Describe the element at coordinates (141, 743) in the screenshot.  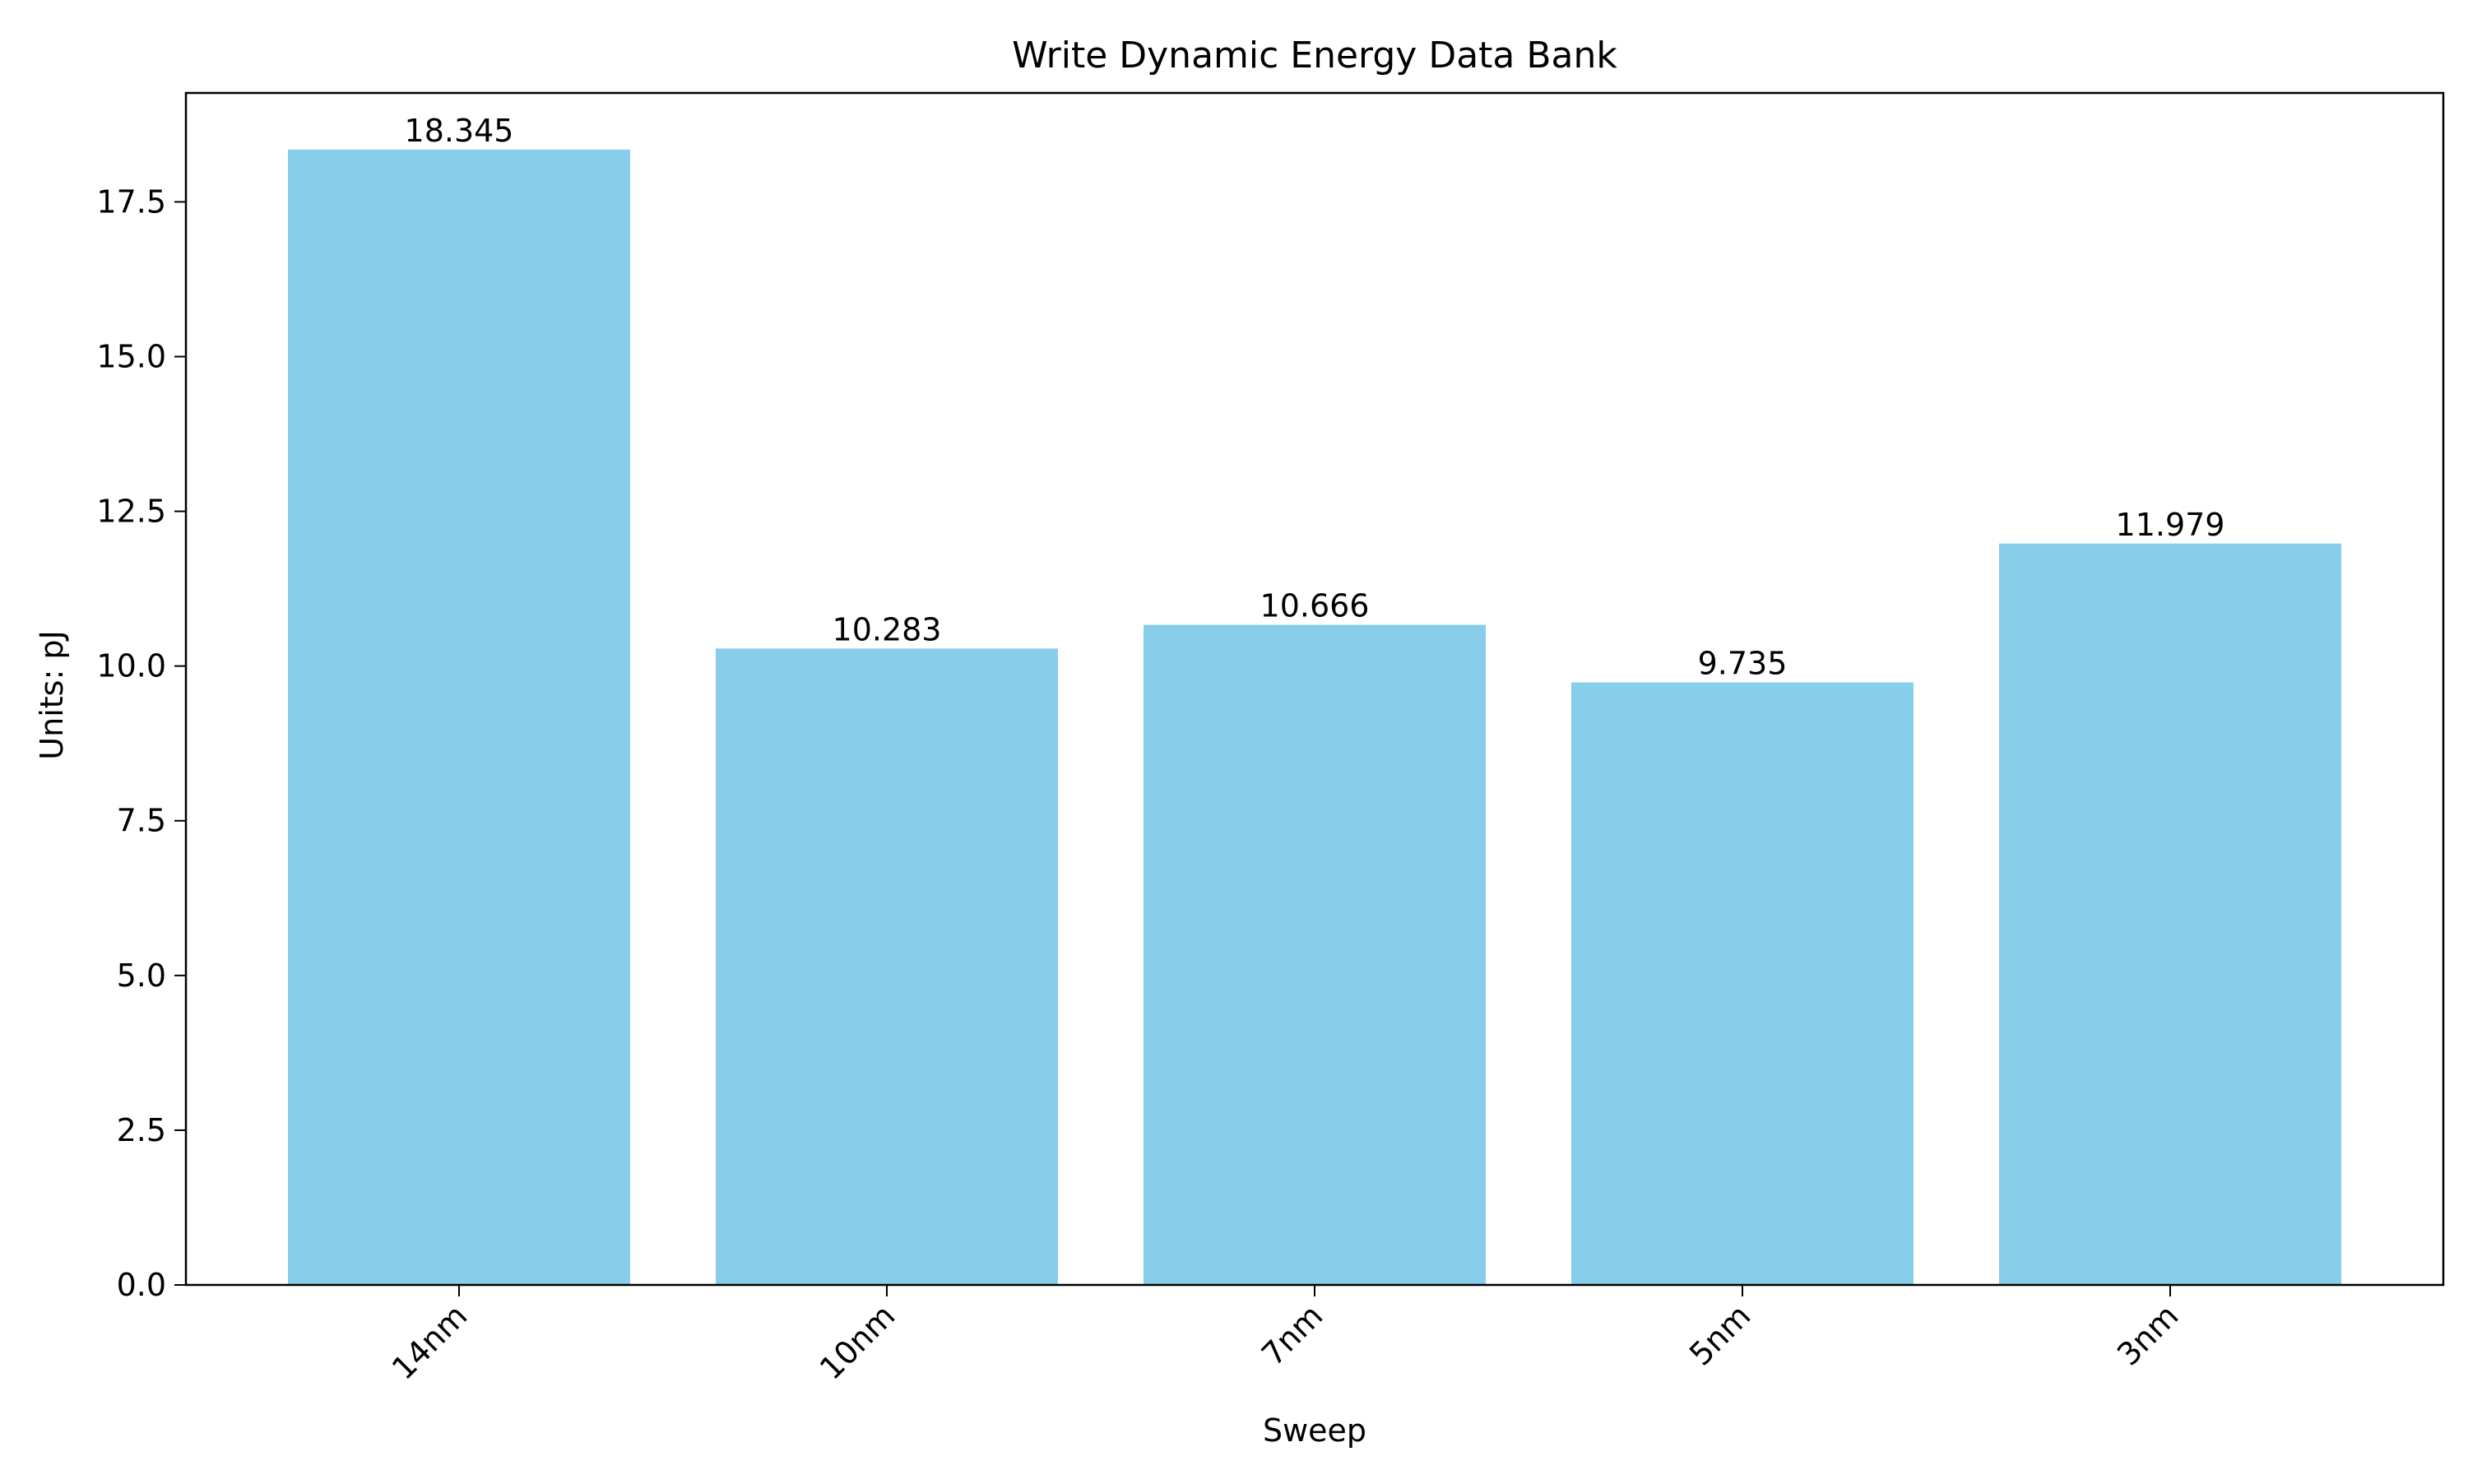
I see `y-axis: 0.0 2.5 5.0 7.5 10.0 12.5 15.0 17.5` at that location.